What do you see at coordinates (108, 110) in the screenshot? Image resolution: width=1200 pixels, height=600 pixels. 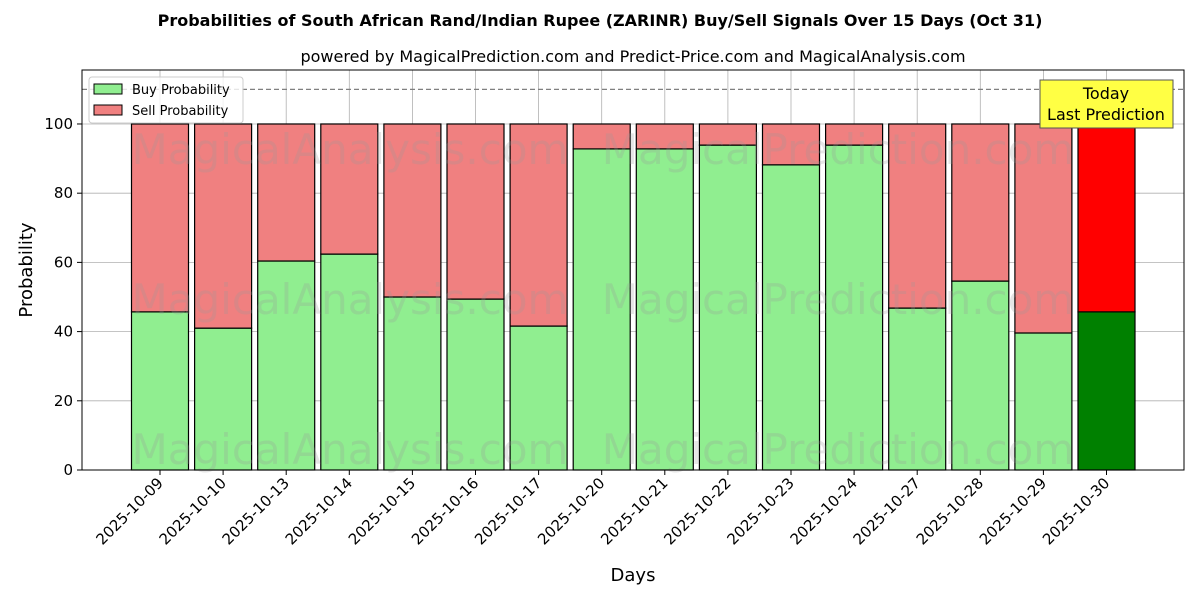 I see `legend-sell-swatch` at bounding box center [108, 110].